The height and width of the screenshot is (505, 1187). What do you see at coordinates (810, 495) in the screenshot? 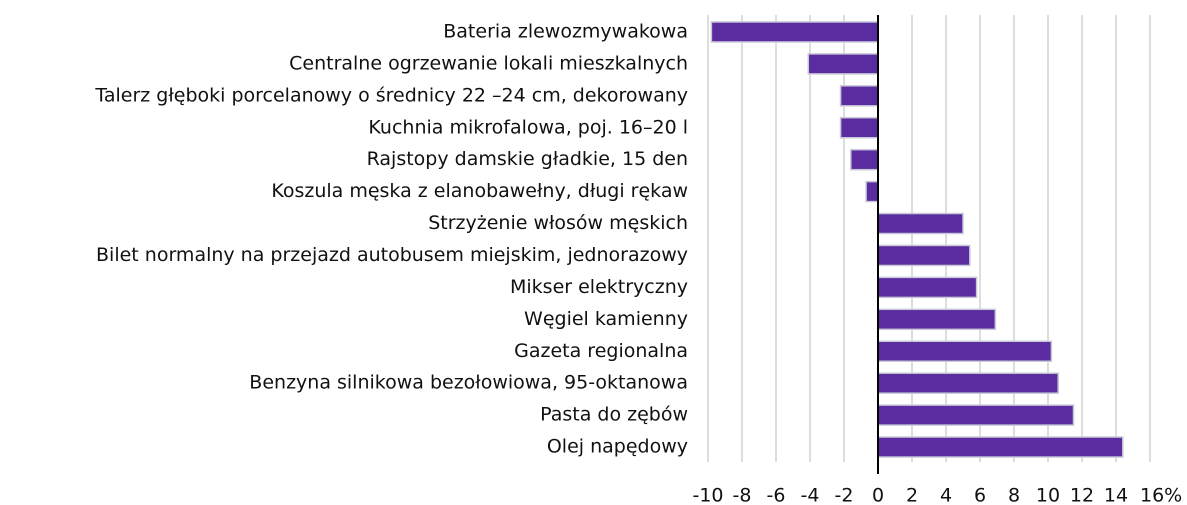
I see `x-tick-label: -4` at bounding box center [810, 495].